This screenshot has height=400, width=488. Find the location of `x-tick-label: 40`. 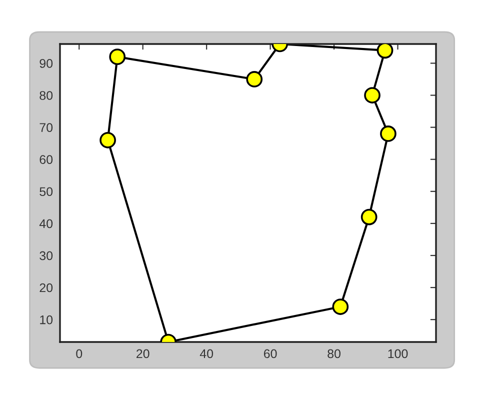

x-tick-label: 40 is located at coordinates (207, 353).